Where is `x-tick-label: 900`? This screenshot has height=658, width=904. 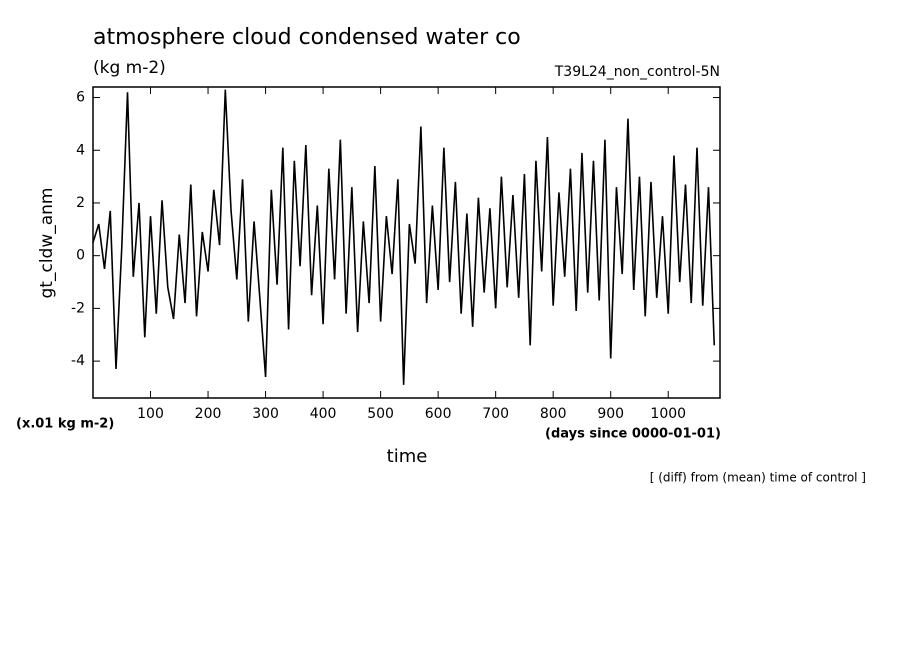
x-tick-label: 900 is located at coordinates (610, 414).